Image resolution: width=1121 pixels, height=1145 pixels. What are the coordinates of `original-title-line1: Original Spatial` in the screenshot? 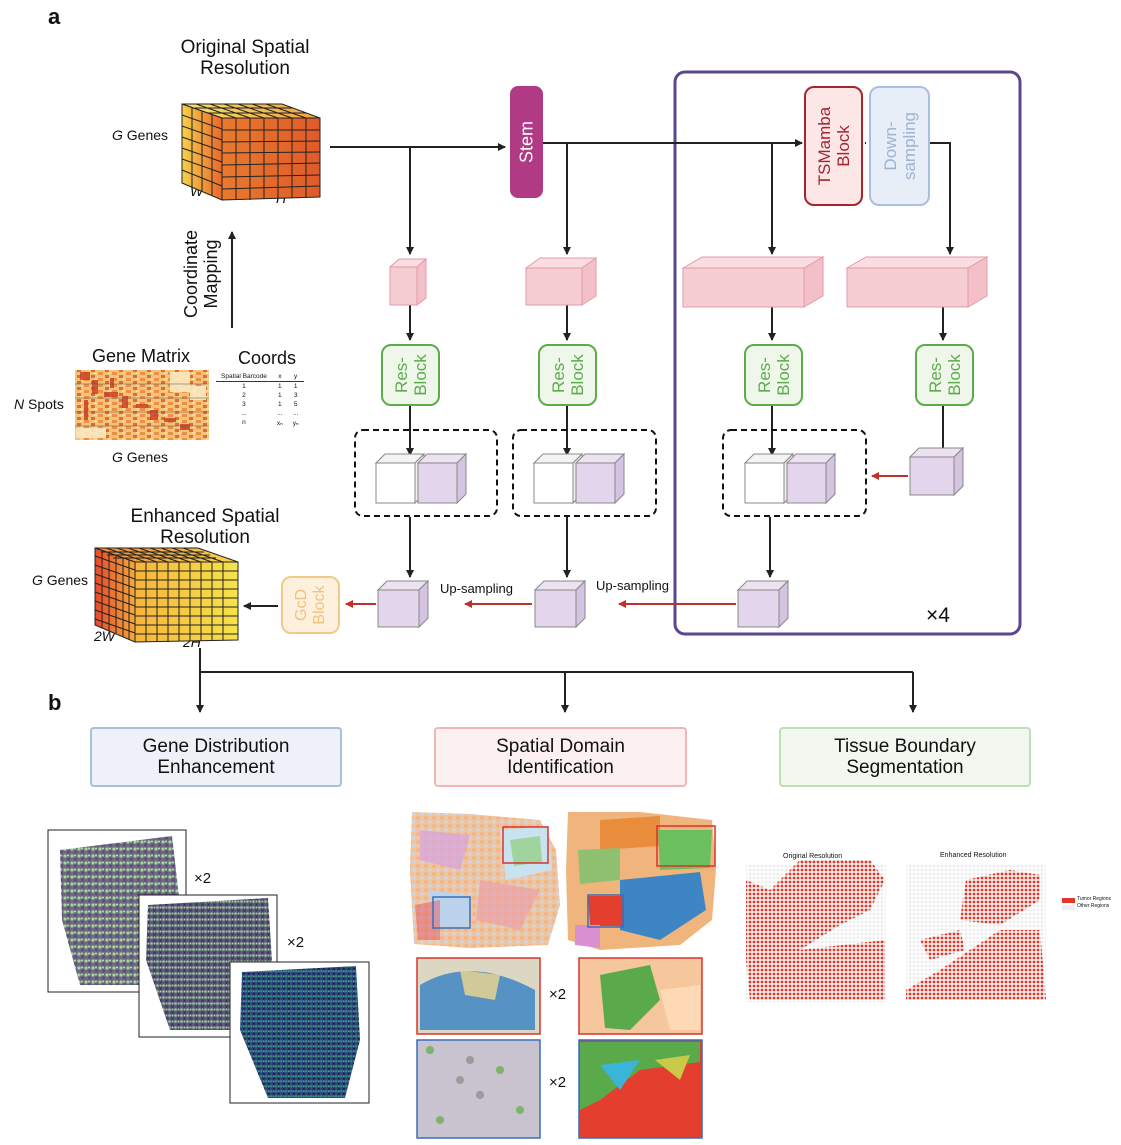 It's located at (245, 47).